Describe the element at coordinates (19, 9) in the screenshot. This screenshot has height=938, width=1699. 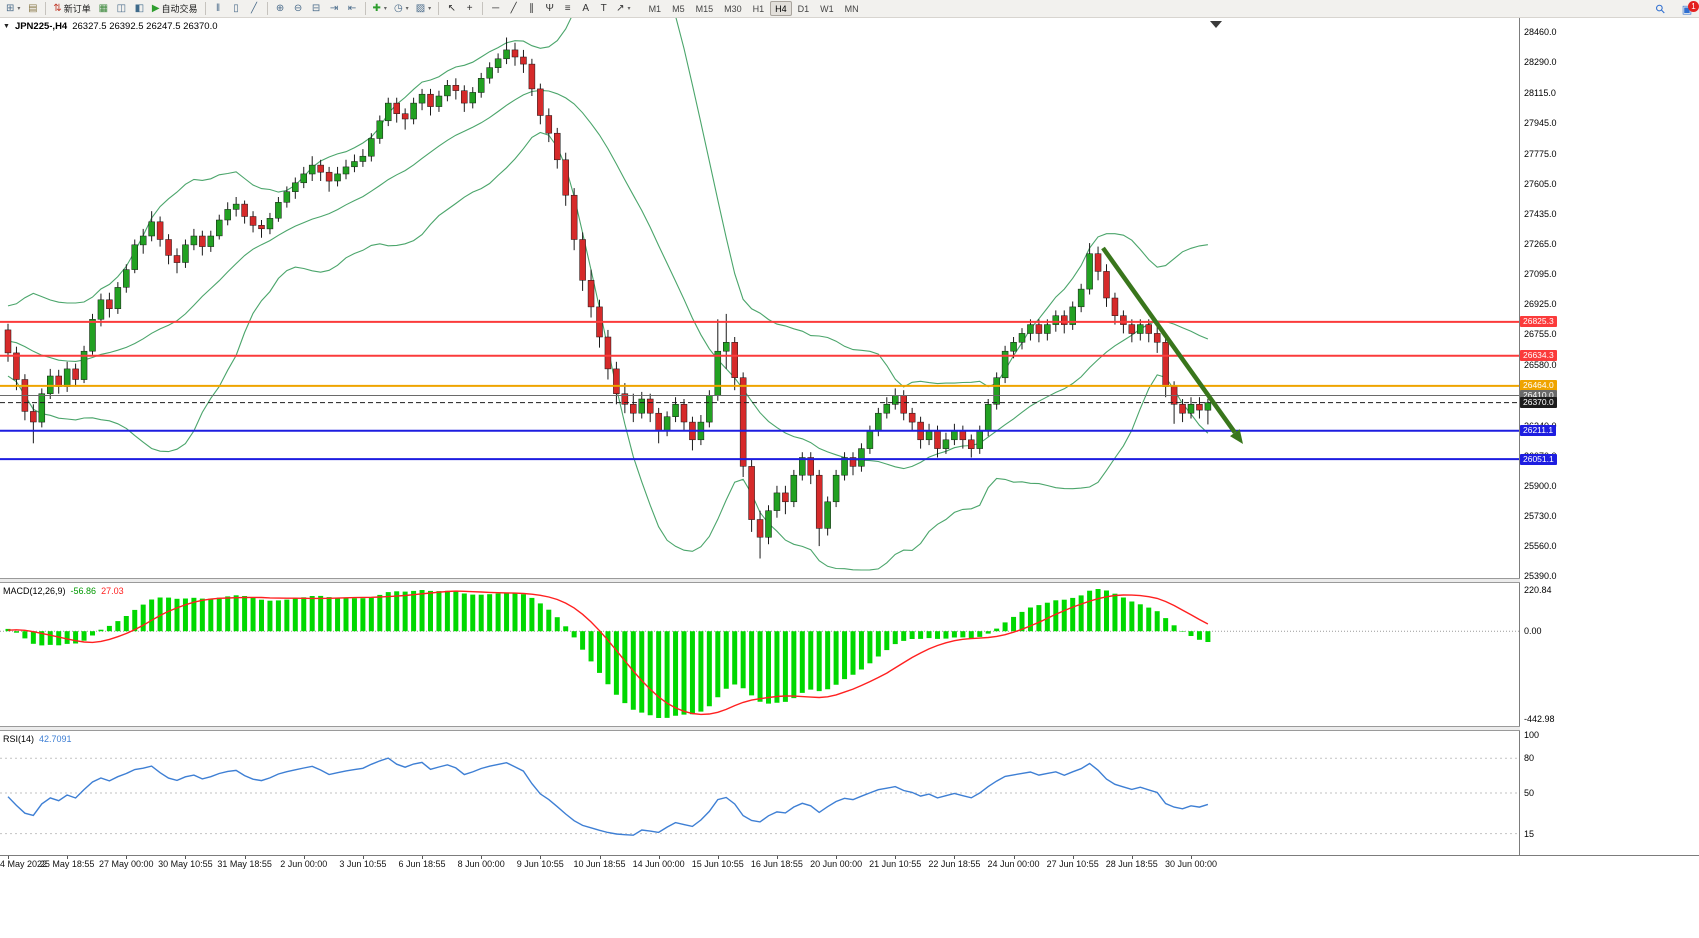
I see `new-chart-caret-icon: ▾` at that location.